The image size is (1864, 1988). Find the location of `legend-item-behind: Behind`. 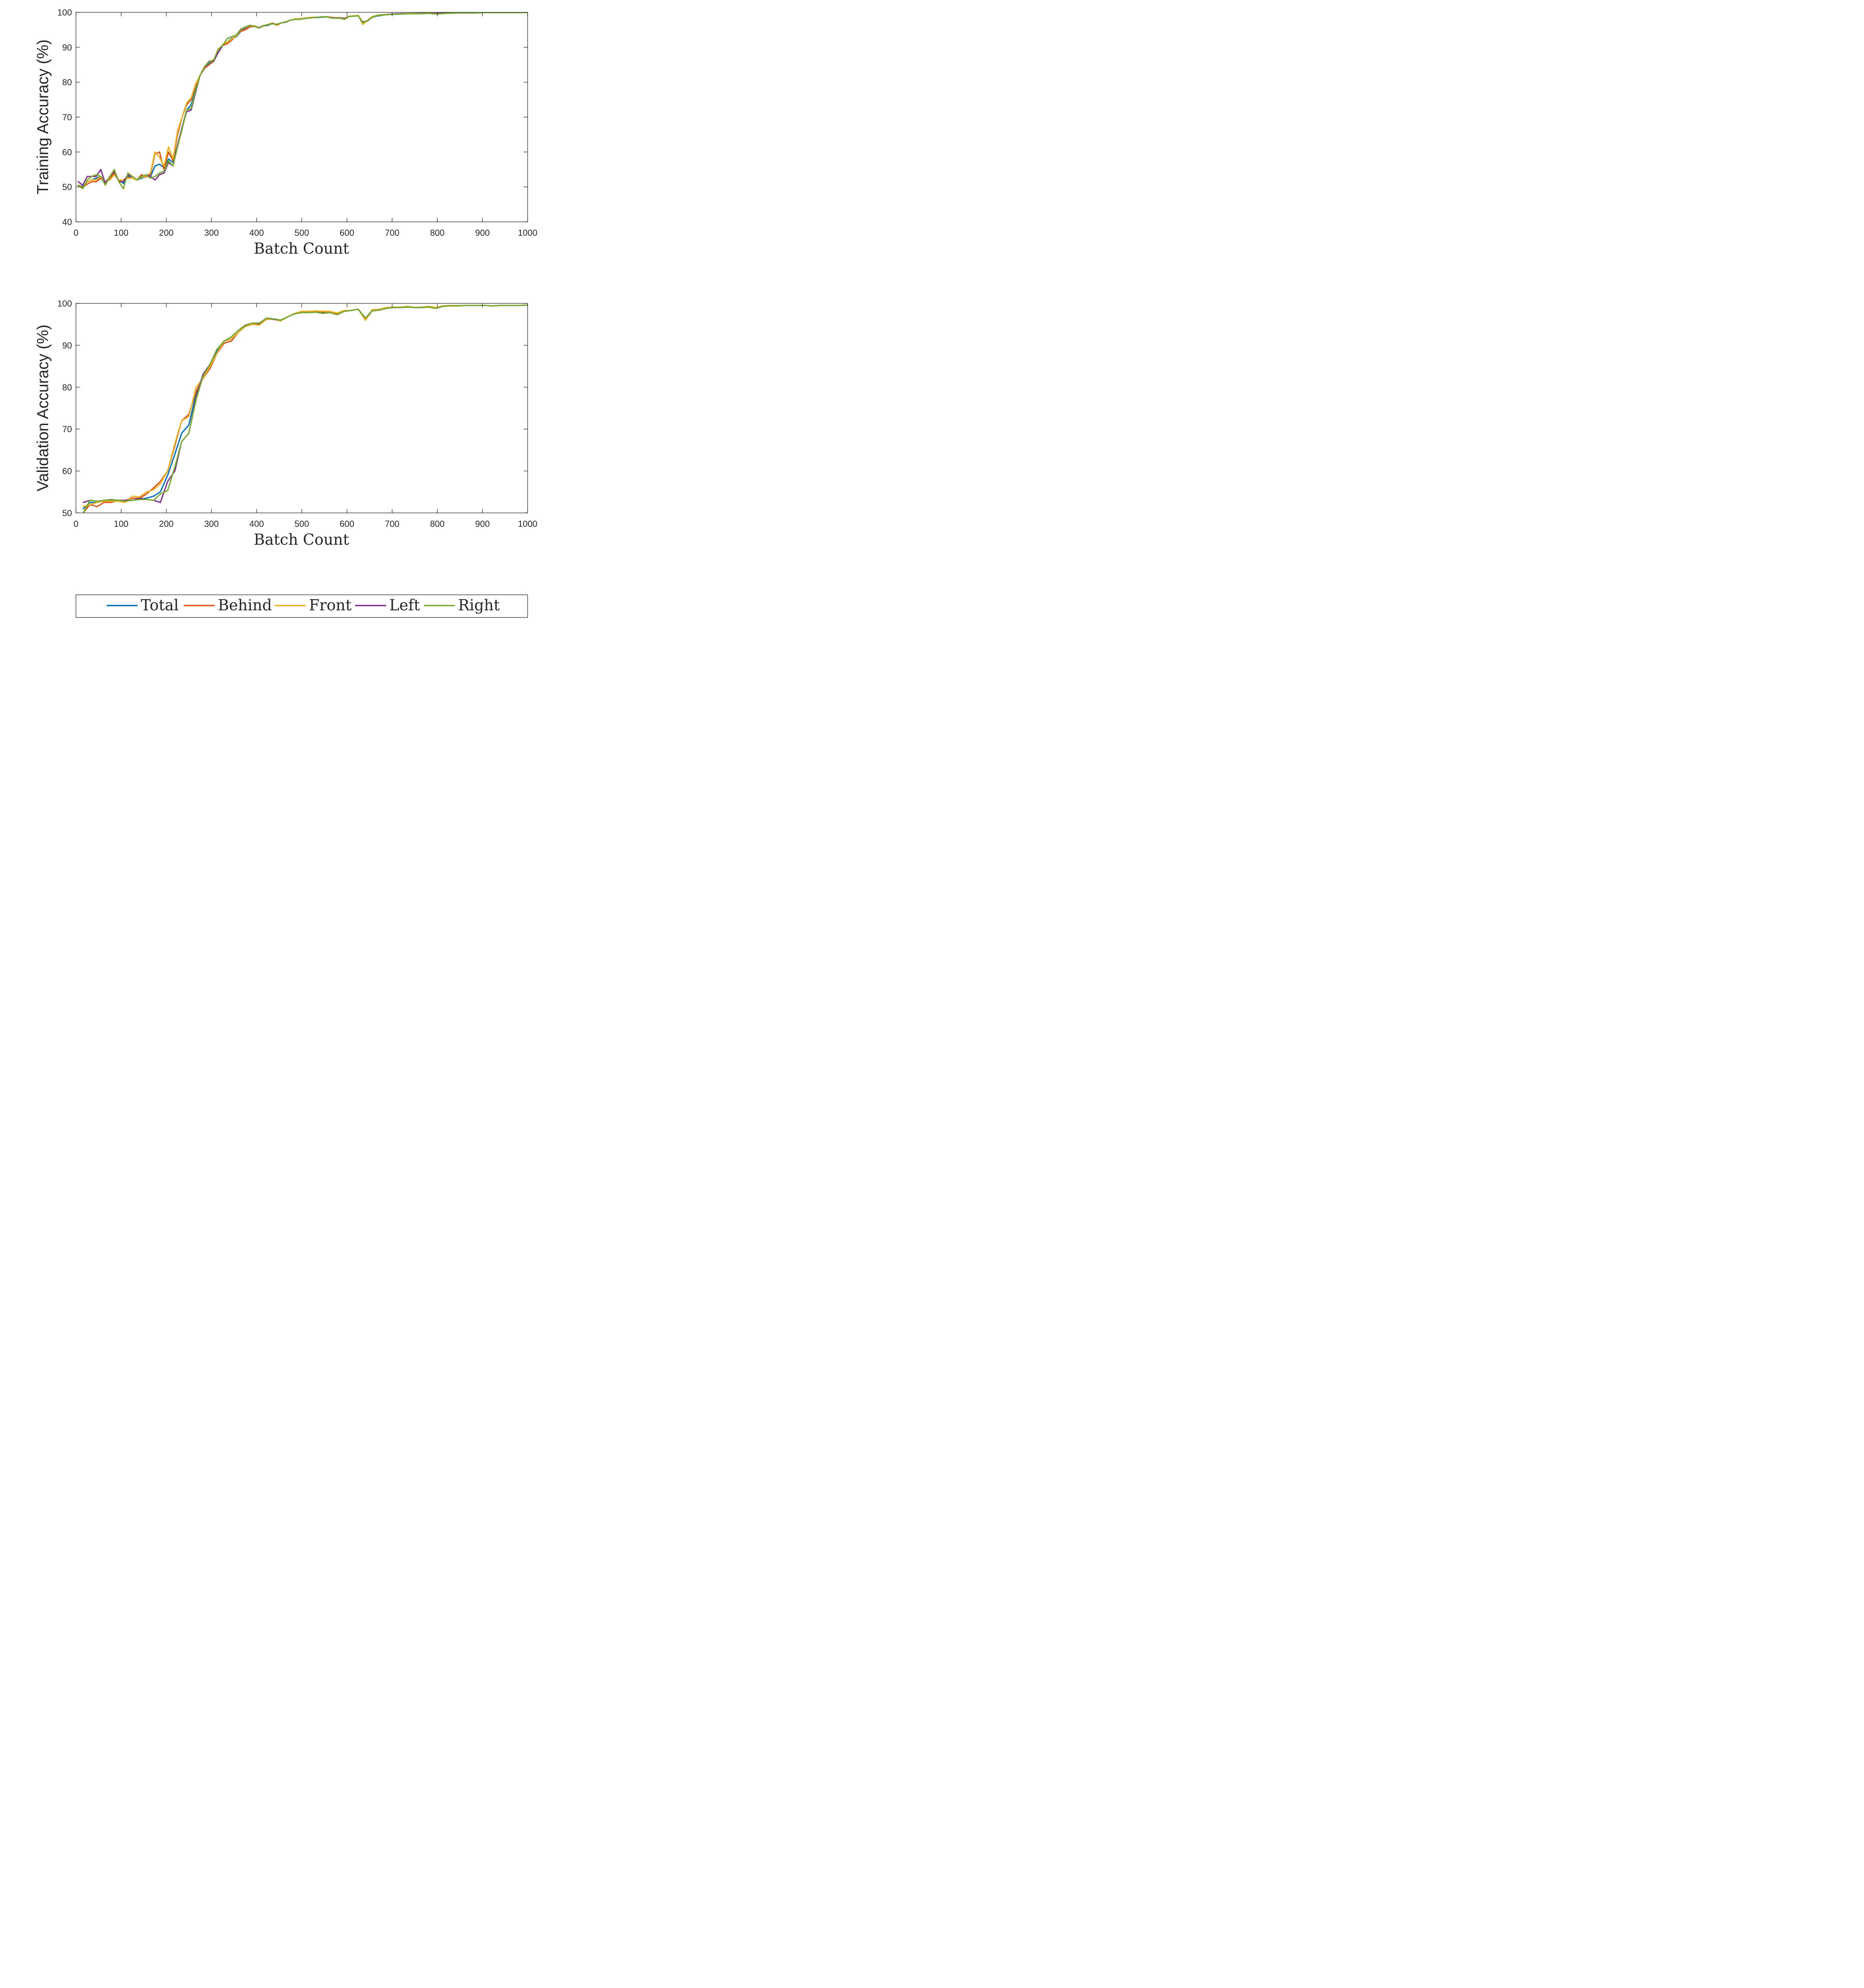

legend-item-behind: Behind is located at coordinates (228, 605).